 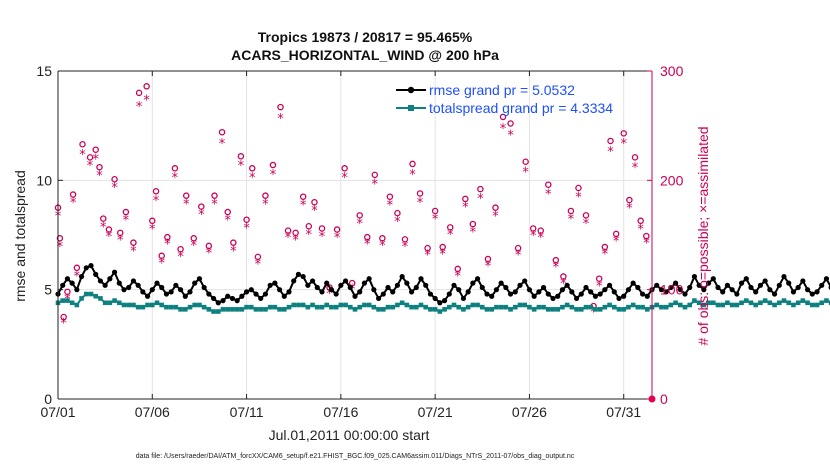 What do you see at coordinates (672, 290) in the screenshot?
I see `y2-tick-label: 100` at bounding box center [672, 290].